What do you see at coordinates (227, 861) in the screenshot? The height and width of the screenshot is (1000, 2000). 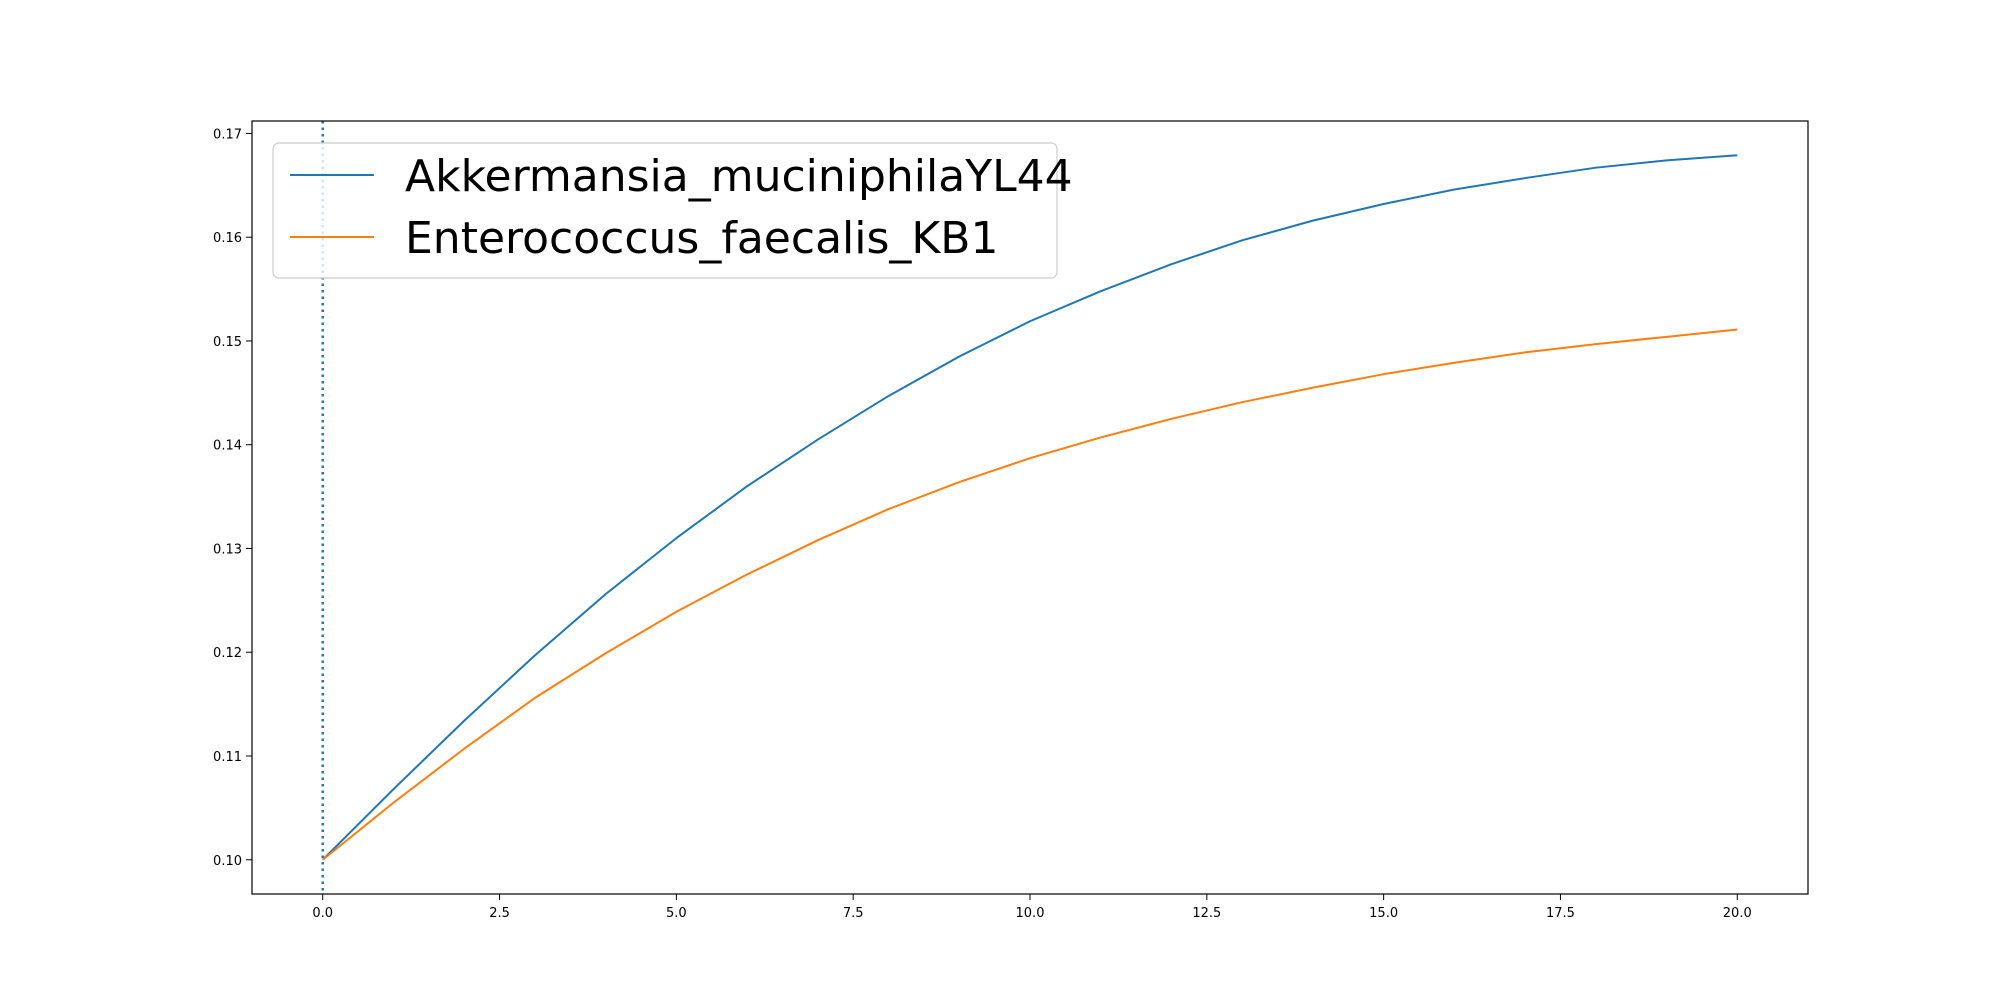 I see `y-tick-label: 0.10` at bounding box center [227, 861].